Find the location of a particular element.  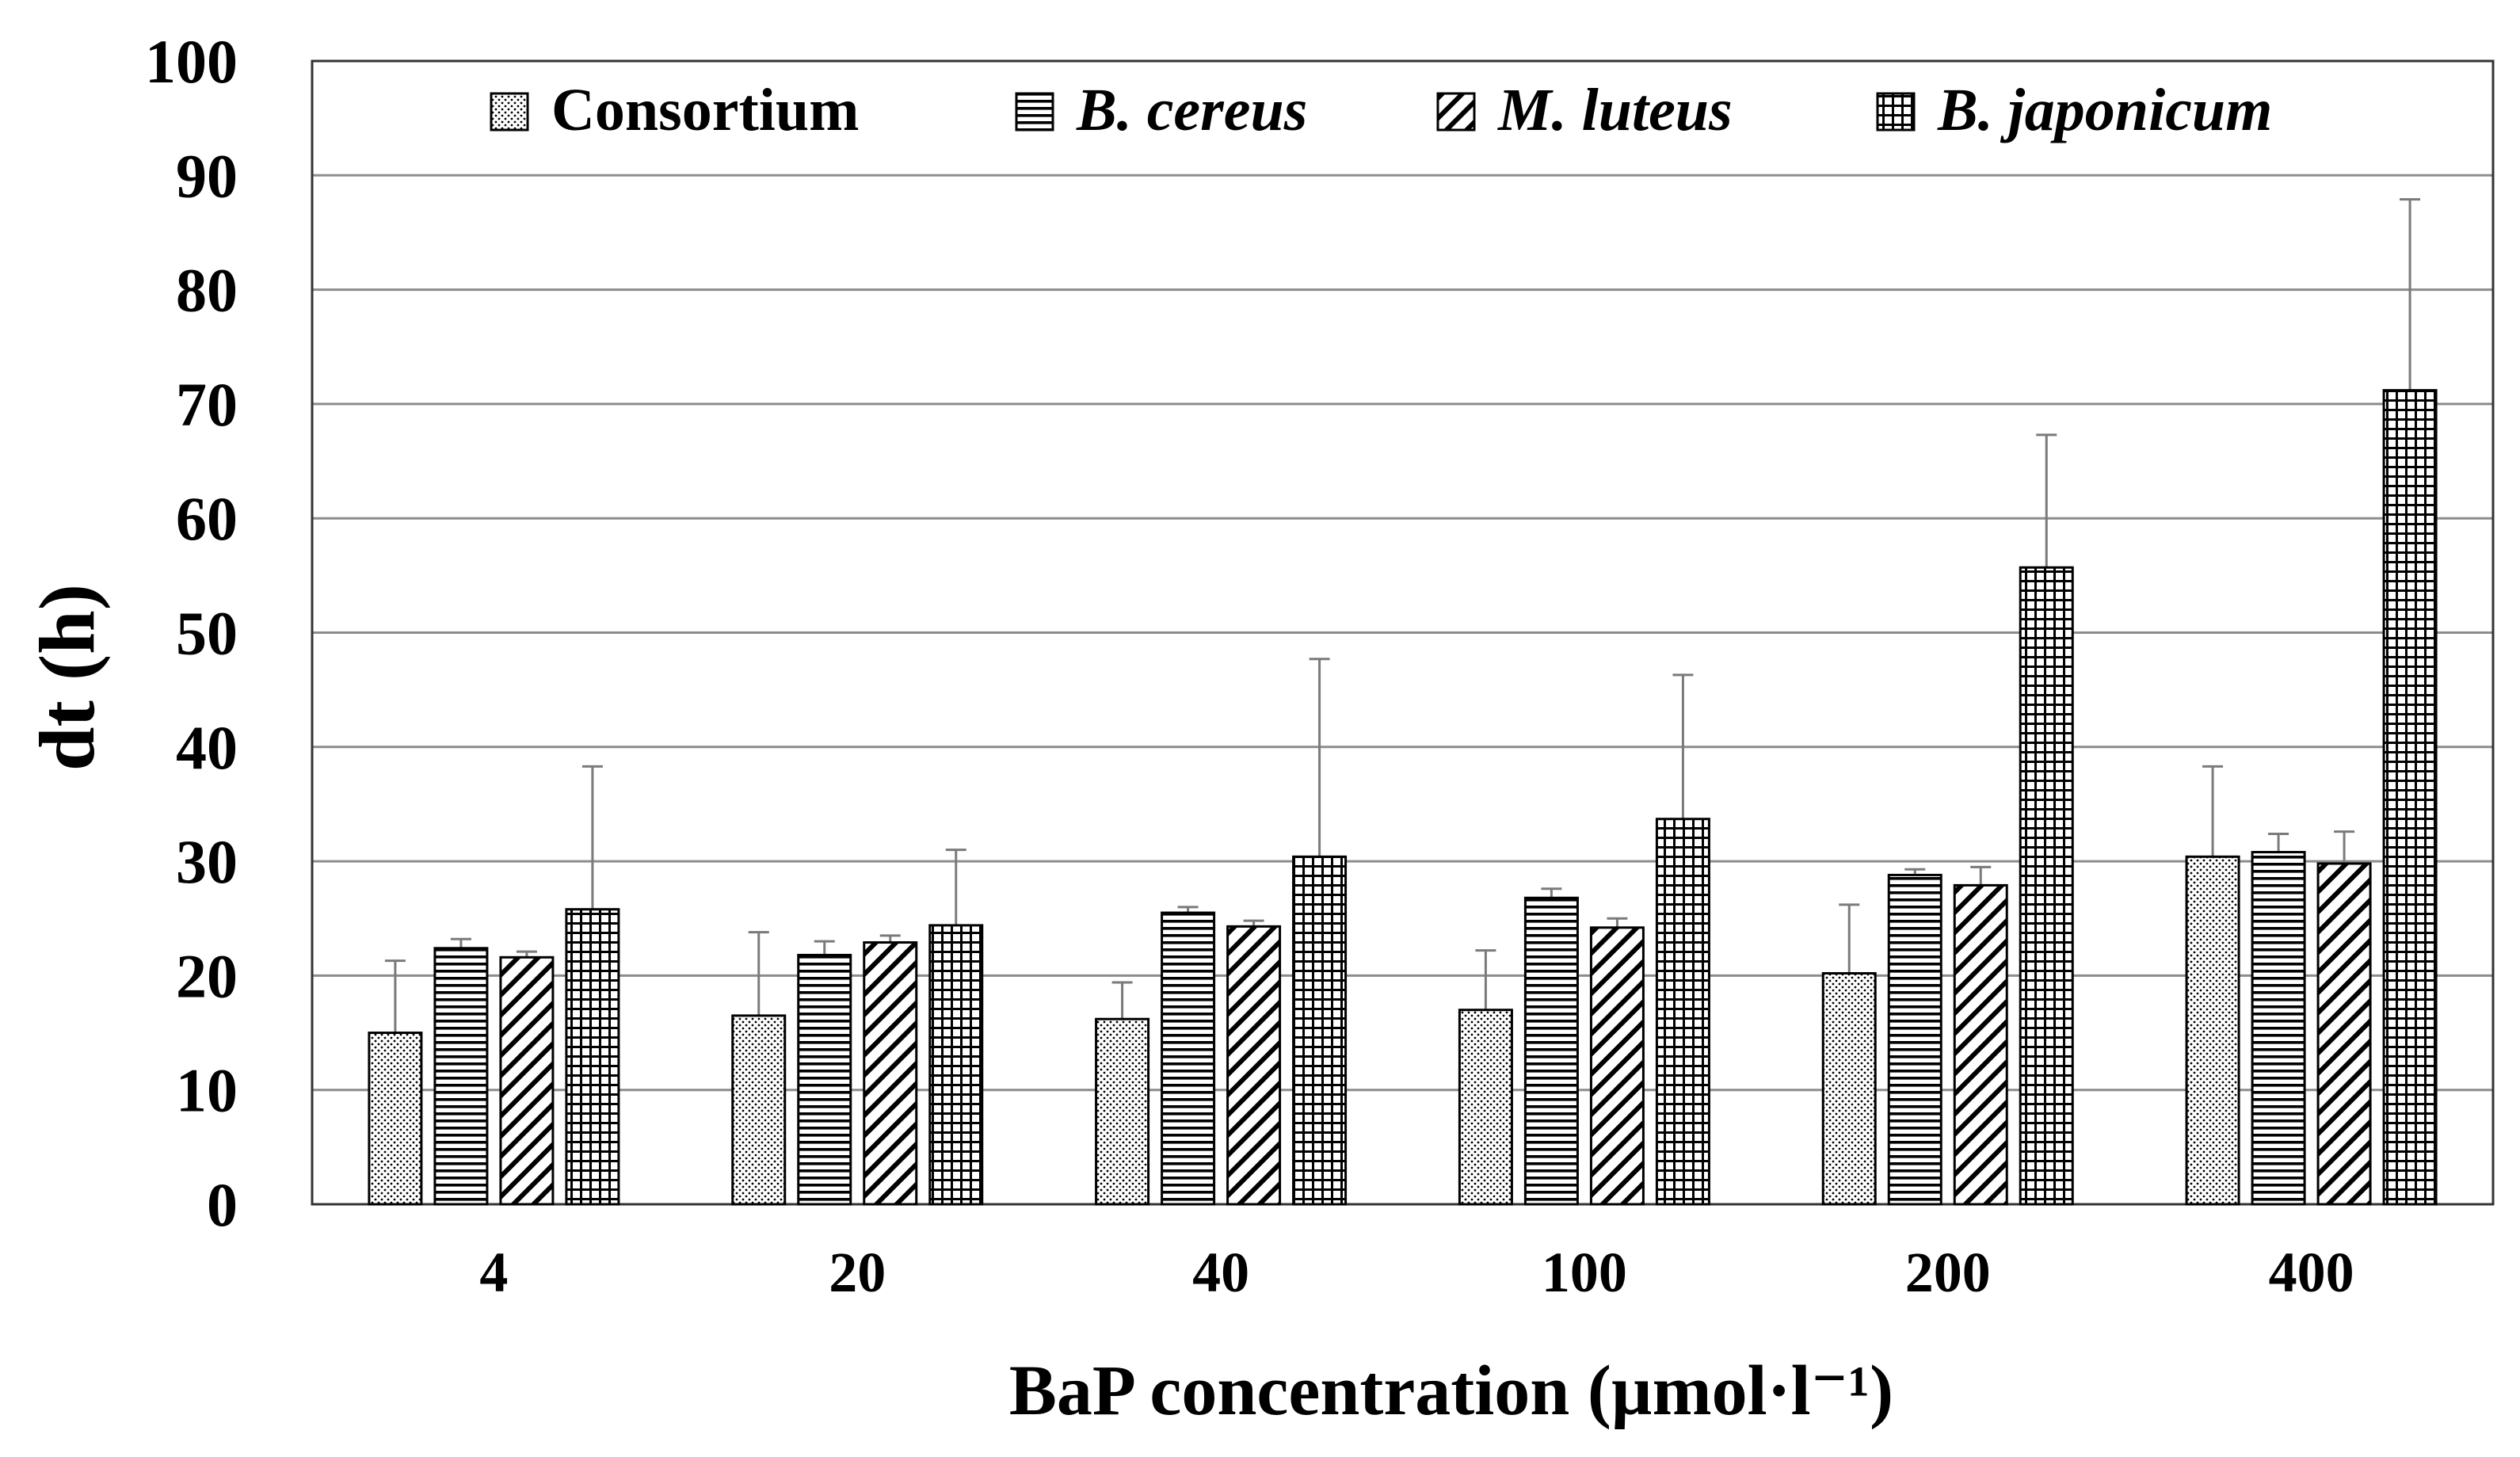

x-axis-title: BaP concentration (µmol·l⁻¹) is located at coordinates (1451, 1391).